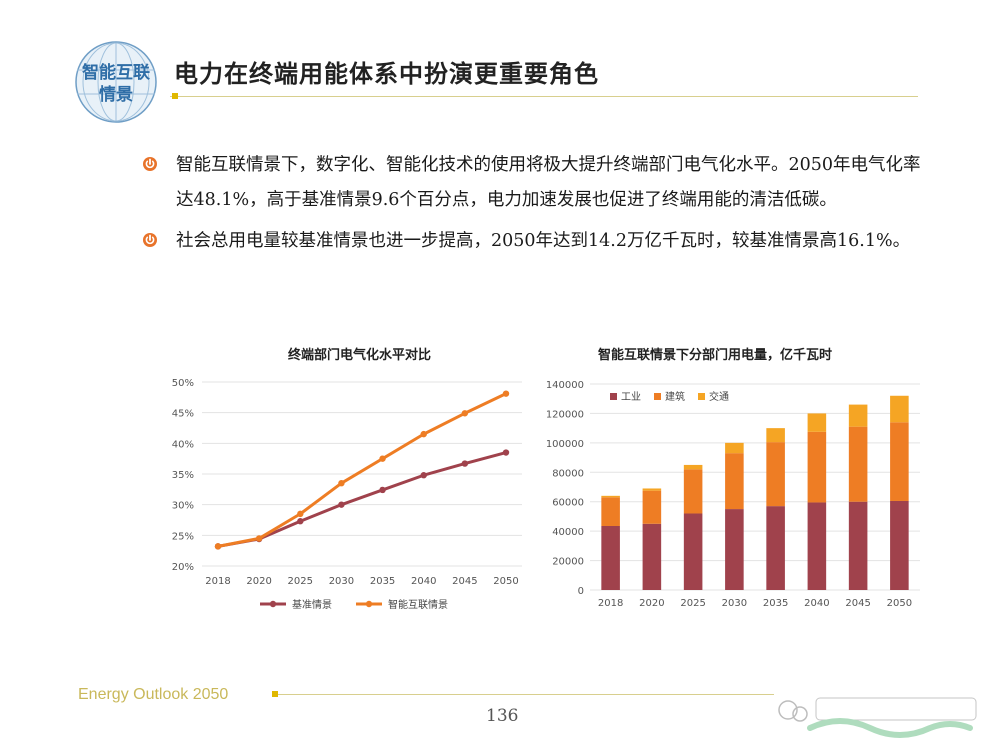 This screenshot has width=1000, height=750. What do you see at coordinates (502, 716) in the screenshot?
I see `page-number: 136` at bounding box center [502, 716].